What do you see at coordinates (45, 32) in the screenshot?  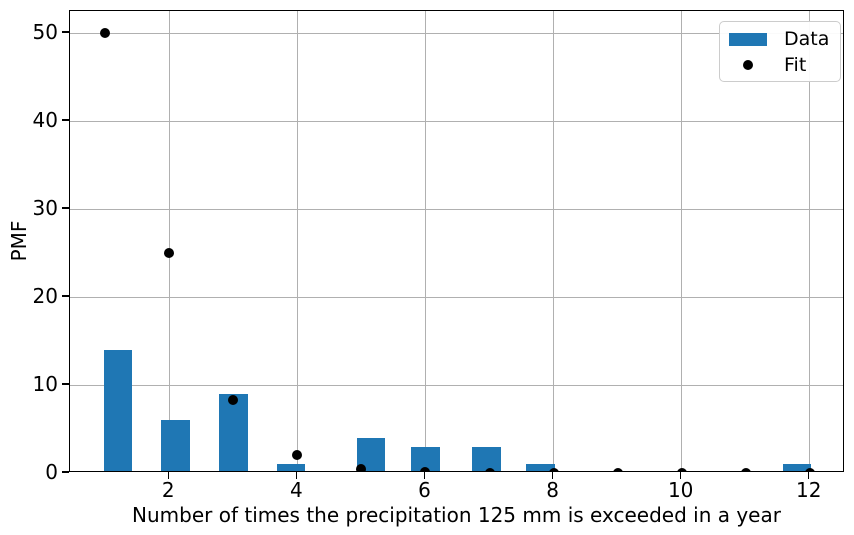 I see `y-tick-label-50: 50` at bounding box center [45, 32].